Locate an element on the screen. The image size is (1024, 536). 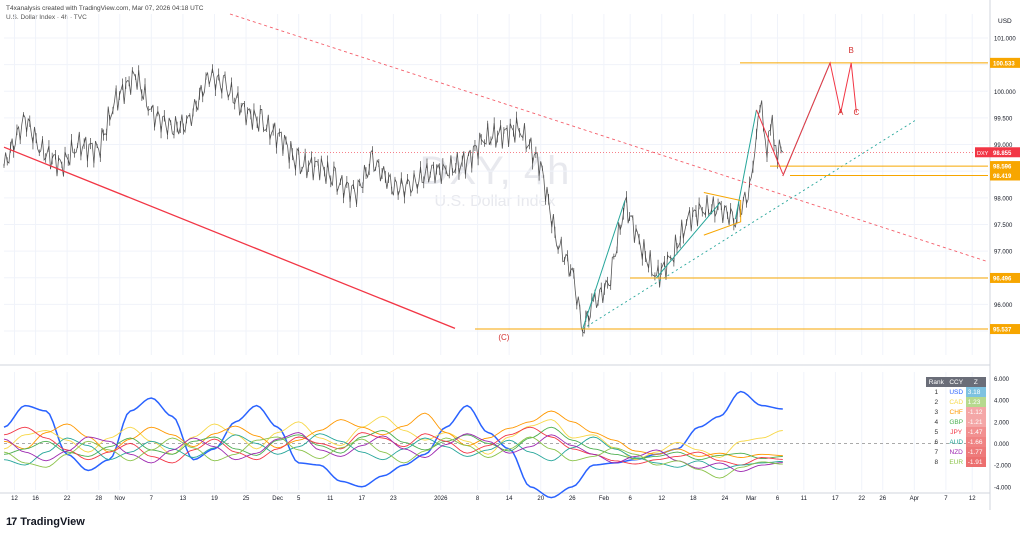
ccy-cell: NZD is located at coordinates (956, 452).